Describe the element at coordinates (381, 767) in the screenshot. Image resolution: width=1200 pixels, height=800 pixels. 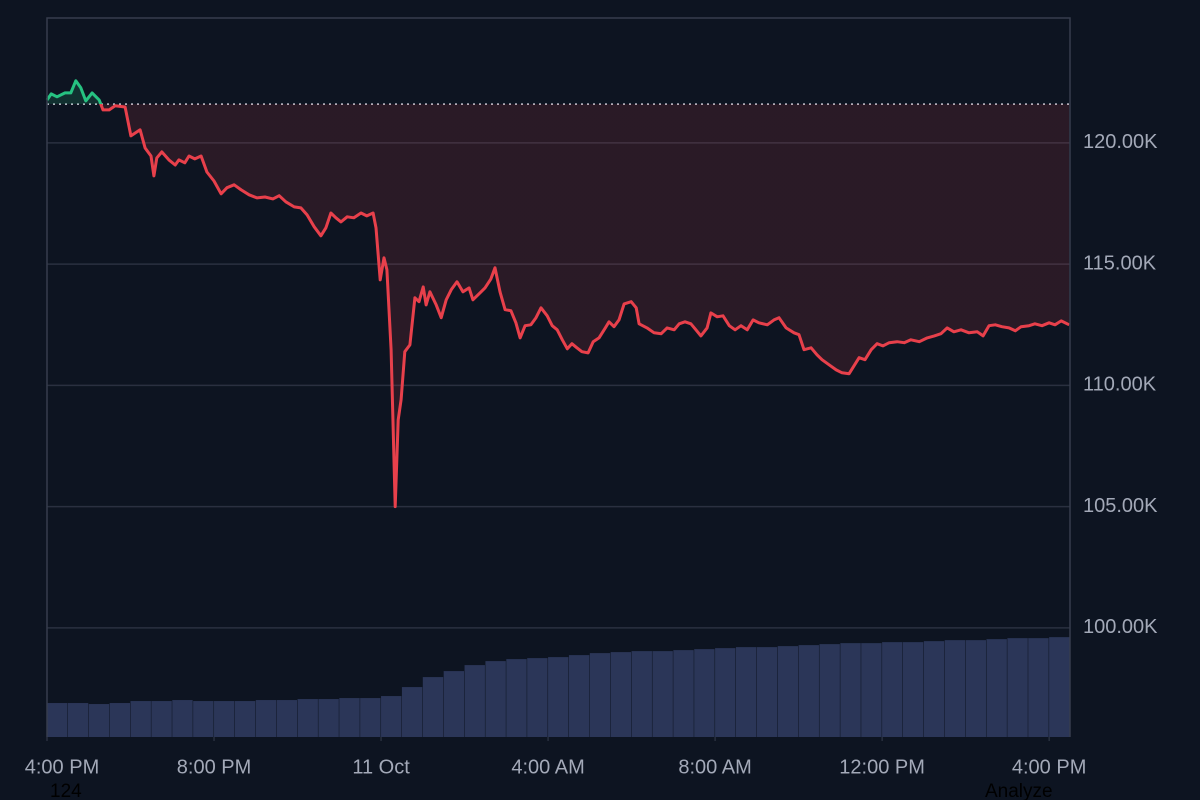
I see `x-tick-label: 11 Oct` at that location.